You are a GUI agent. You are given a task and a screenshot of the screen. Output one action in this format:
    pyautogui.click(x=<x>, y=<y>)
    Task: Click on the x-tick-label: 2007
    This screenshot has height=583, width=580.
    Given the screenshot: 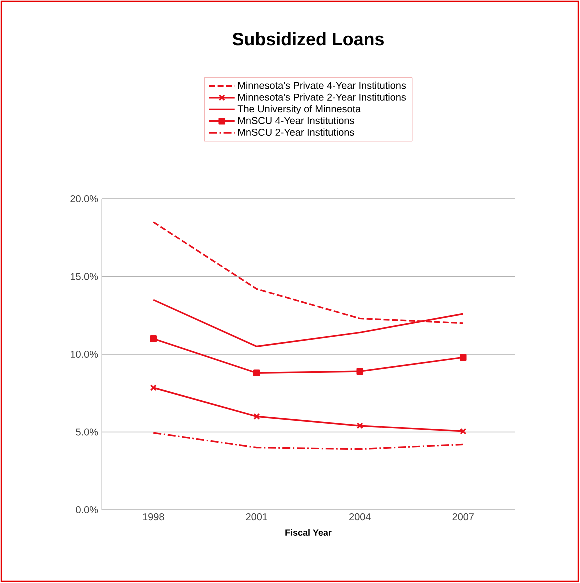 What is the action you would take?
    pyautogui.click(x=463, y=517)
    